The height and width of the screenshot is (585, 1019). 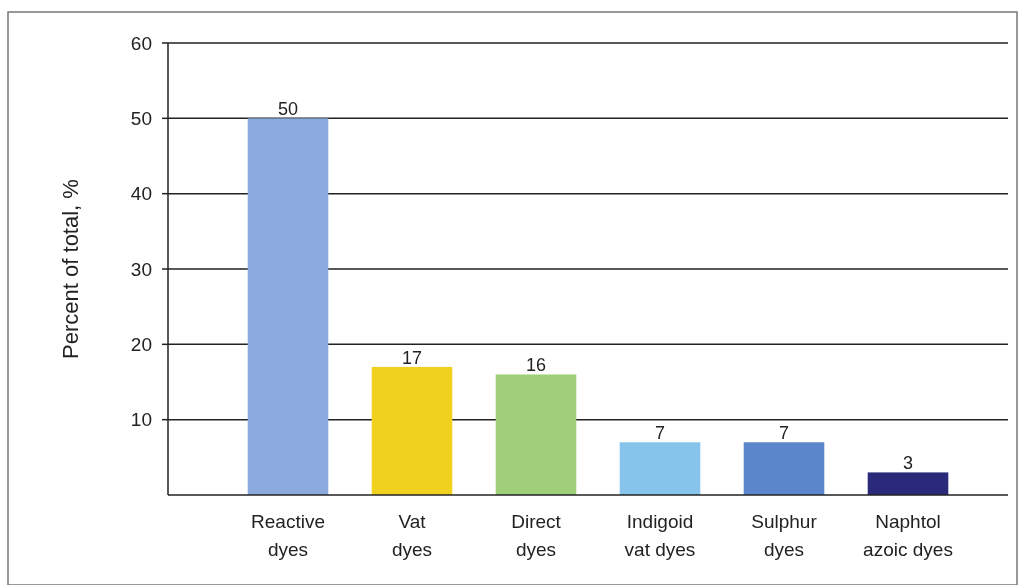 What do you see at coordinates (141, 194) in the screenshot?
I see `y-tick-label: 40` at bounding box center [141, 194].